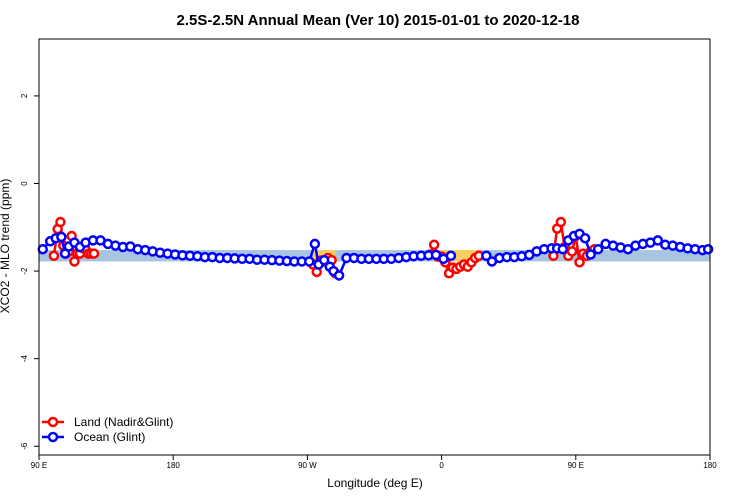  I want to click on legend-ocean-label: Ocean (Glint), so click(109, 437).